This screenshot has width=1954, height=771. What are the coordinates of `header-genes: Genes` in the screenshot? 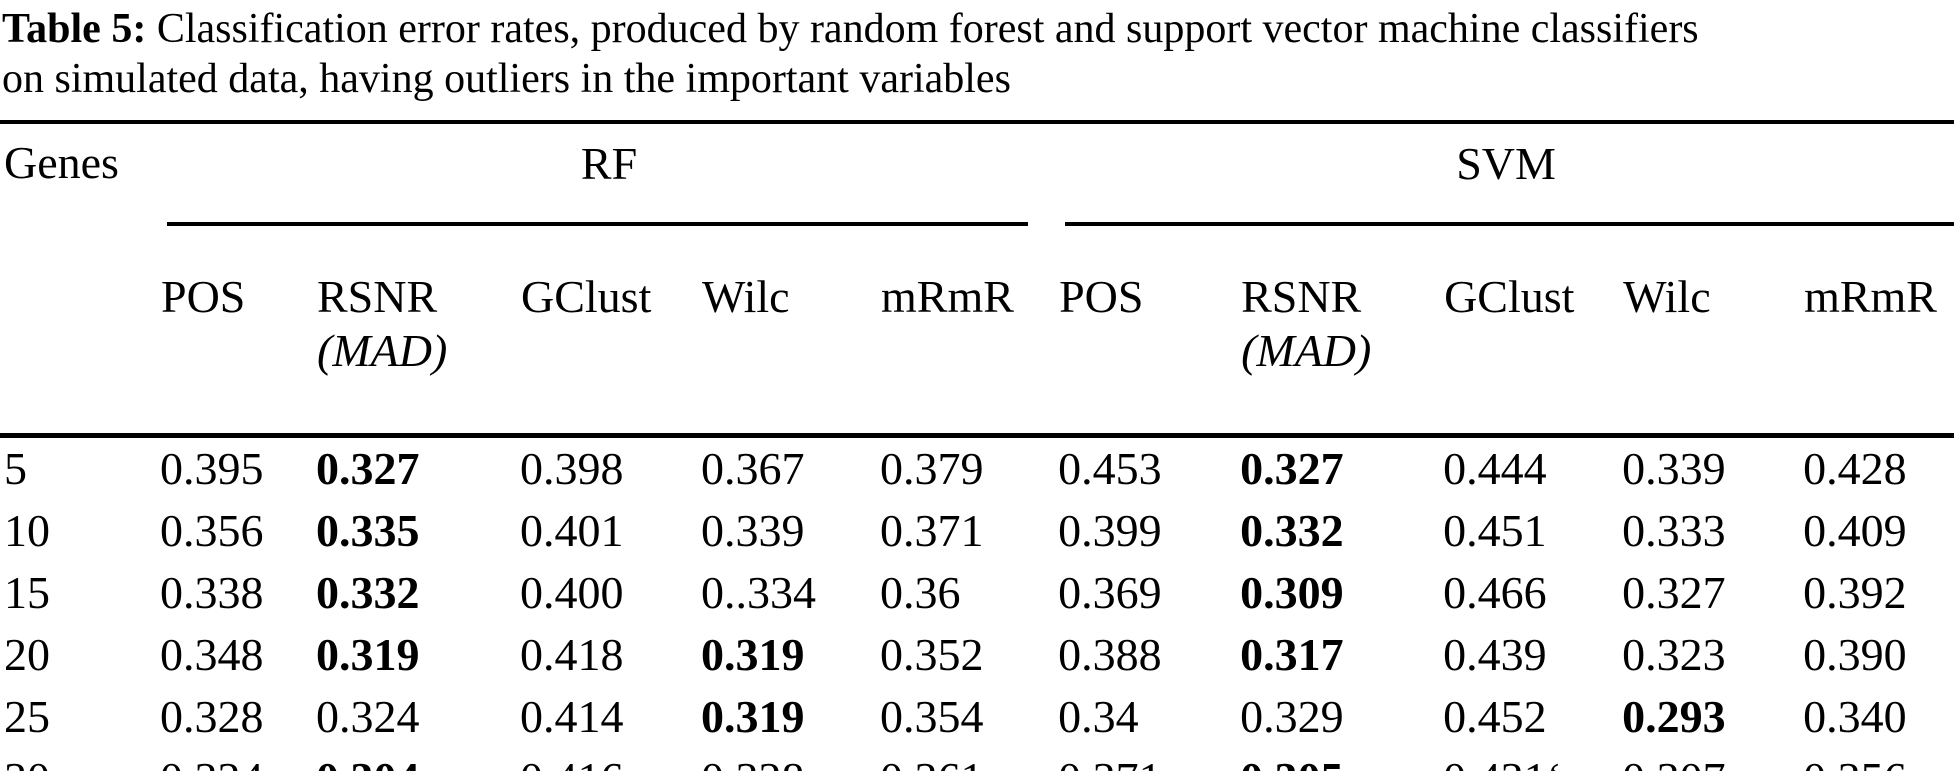 It's located at (61, 162).